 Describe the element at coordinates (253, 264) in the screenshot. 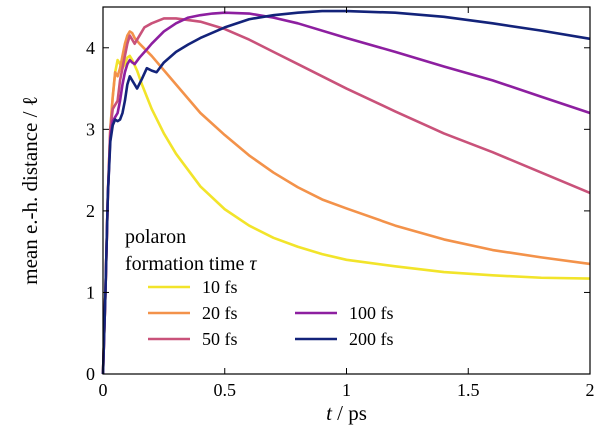

I see `legend-title-symbol: τ` at that location.